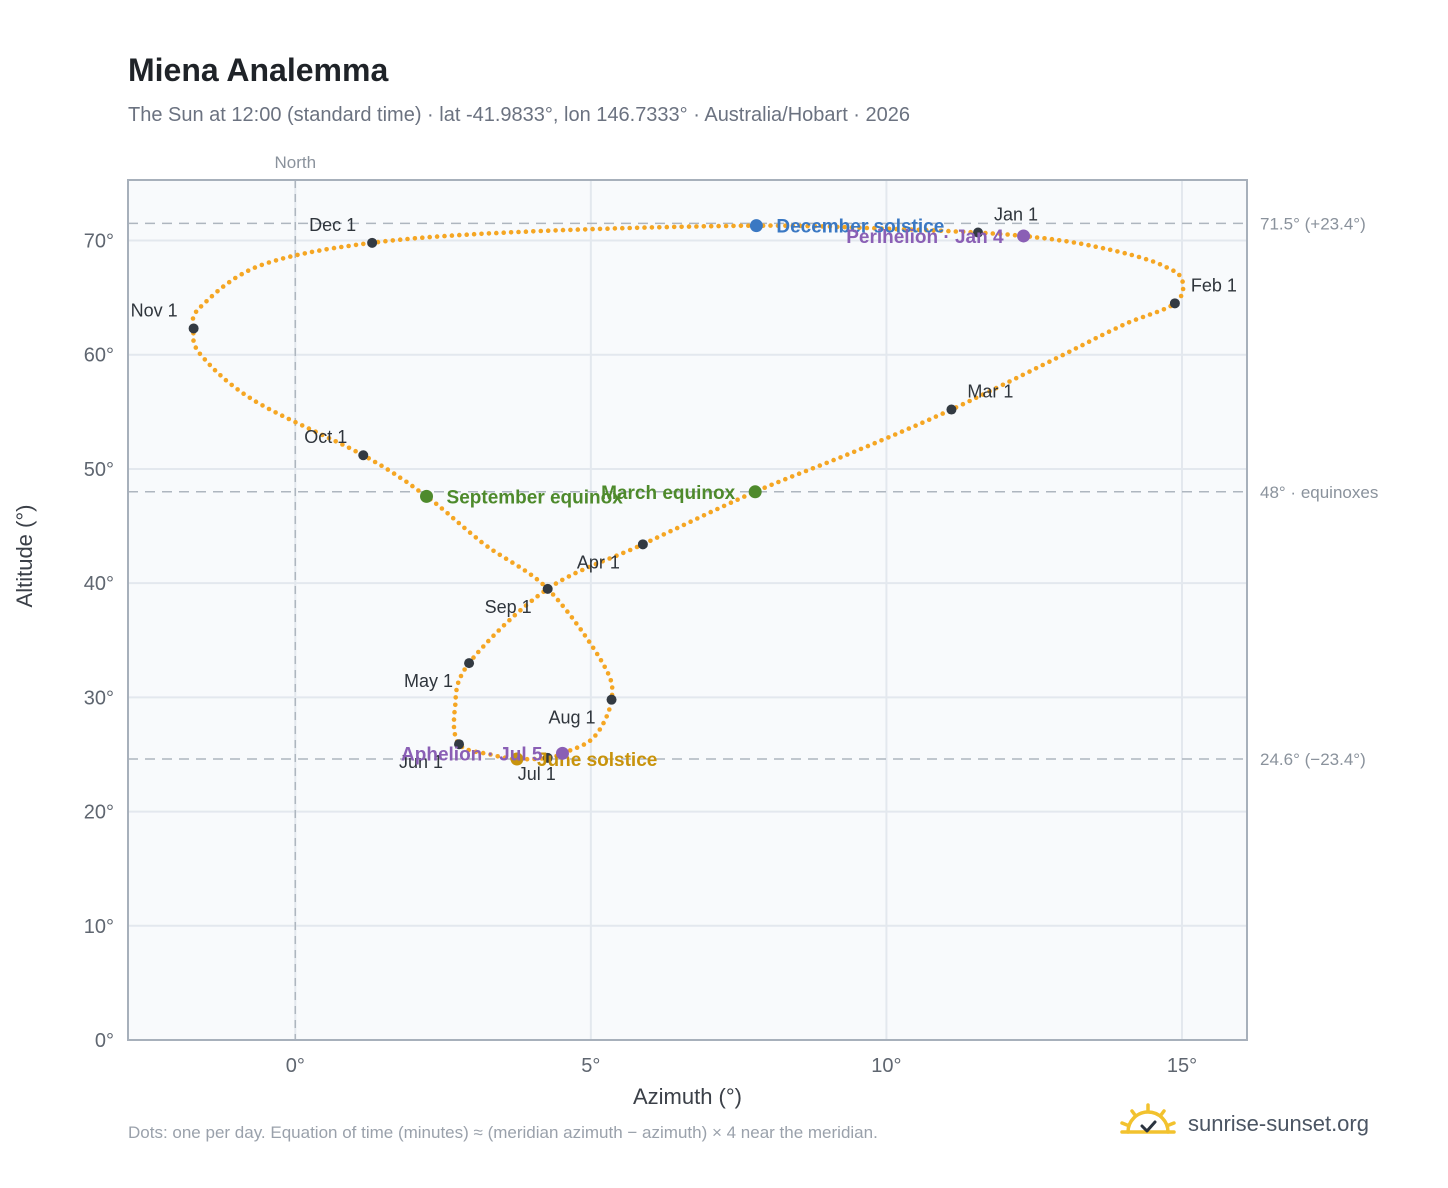  I want to click on event-label: September equinox, so click(535, 497).